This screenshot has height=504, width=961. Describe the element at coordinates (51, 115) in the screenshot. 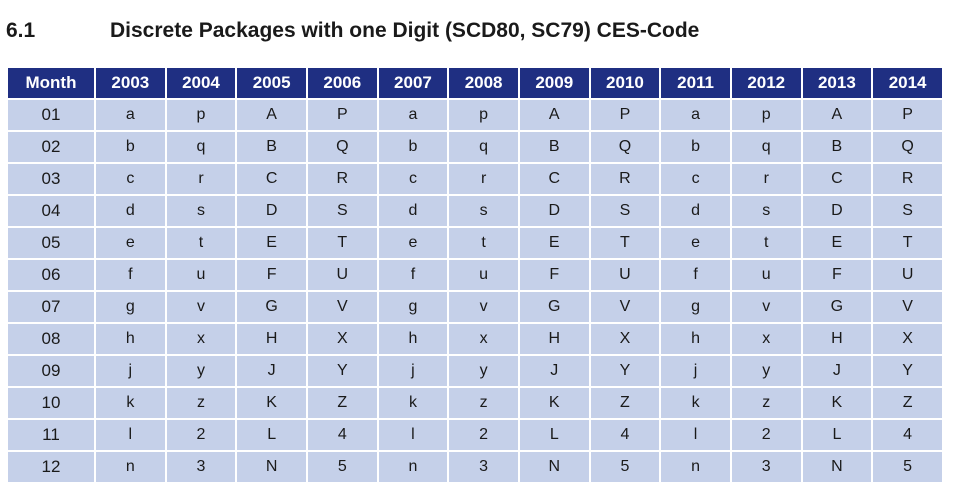

I see `month-cell: 01` at that location.